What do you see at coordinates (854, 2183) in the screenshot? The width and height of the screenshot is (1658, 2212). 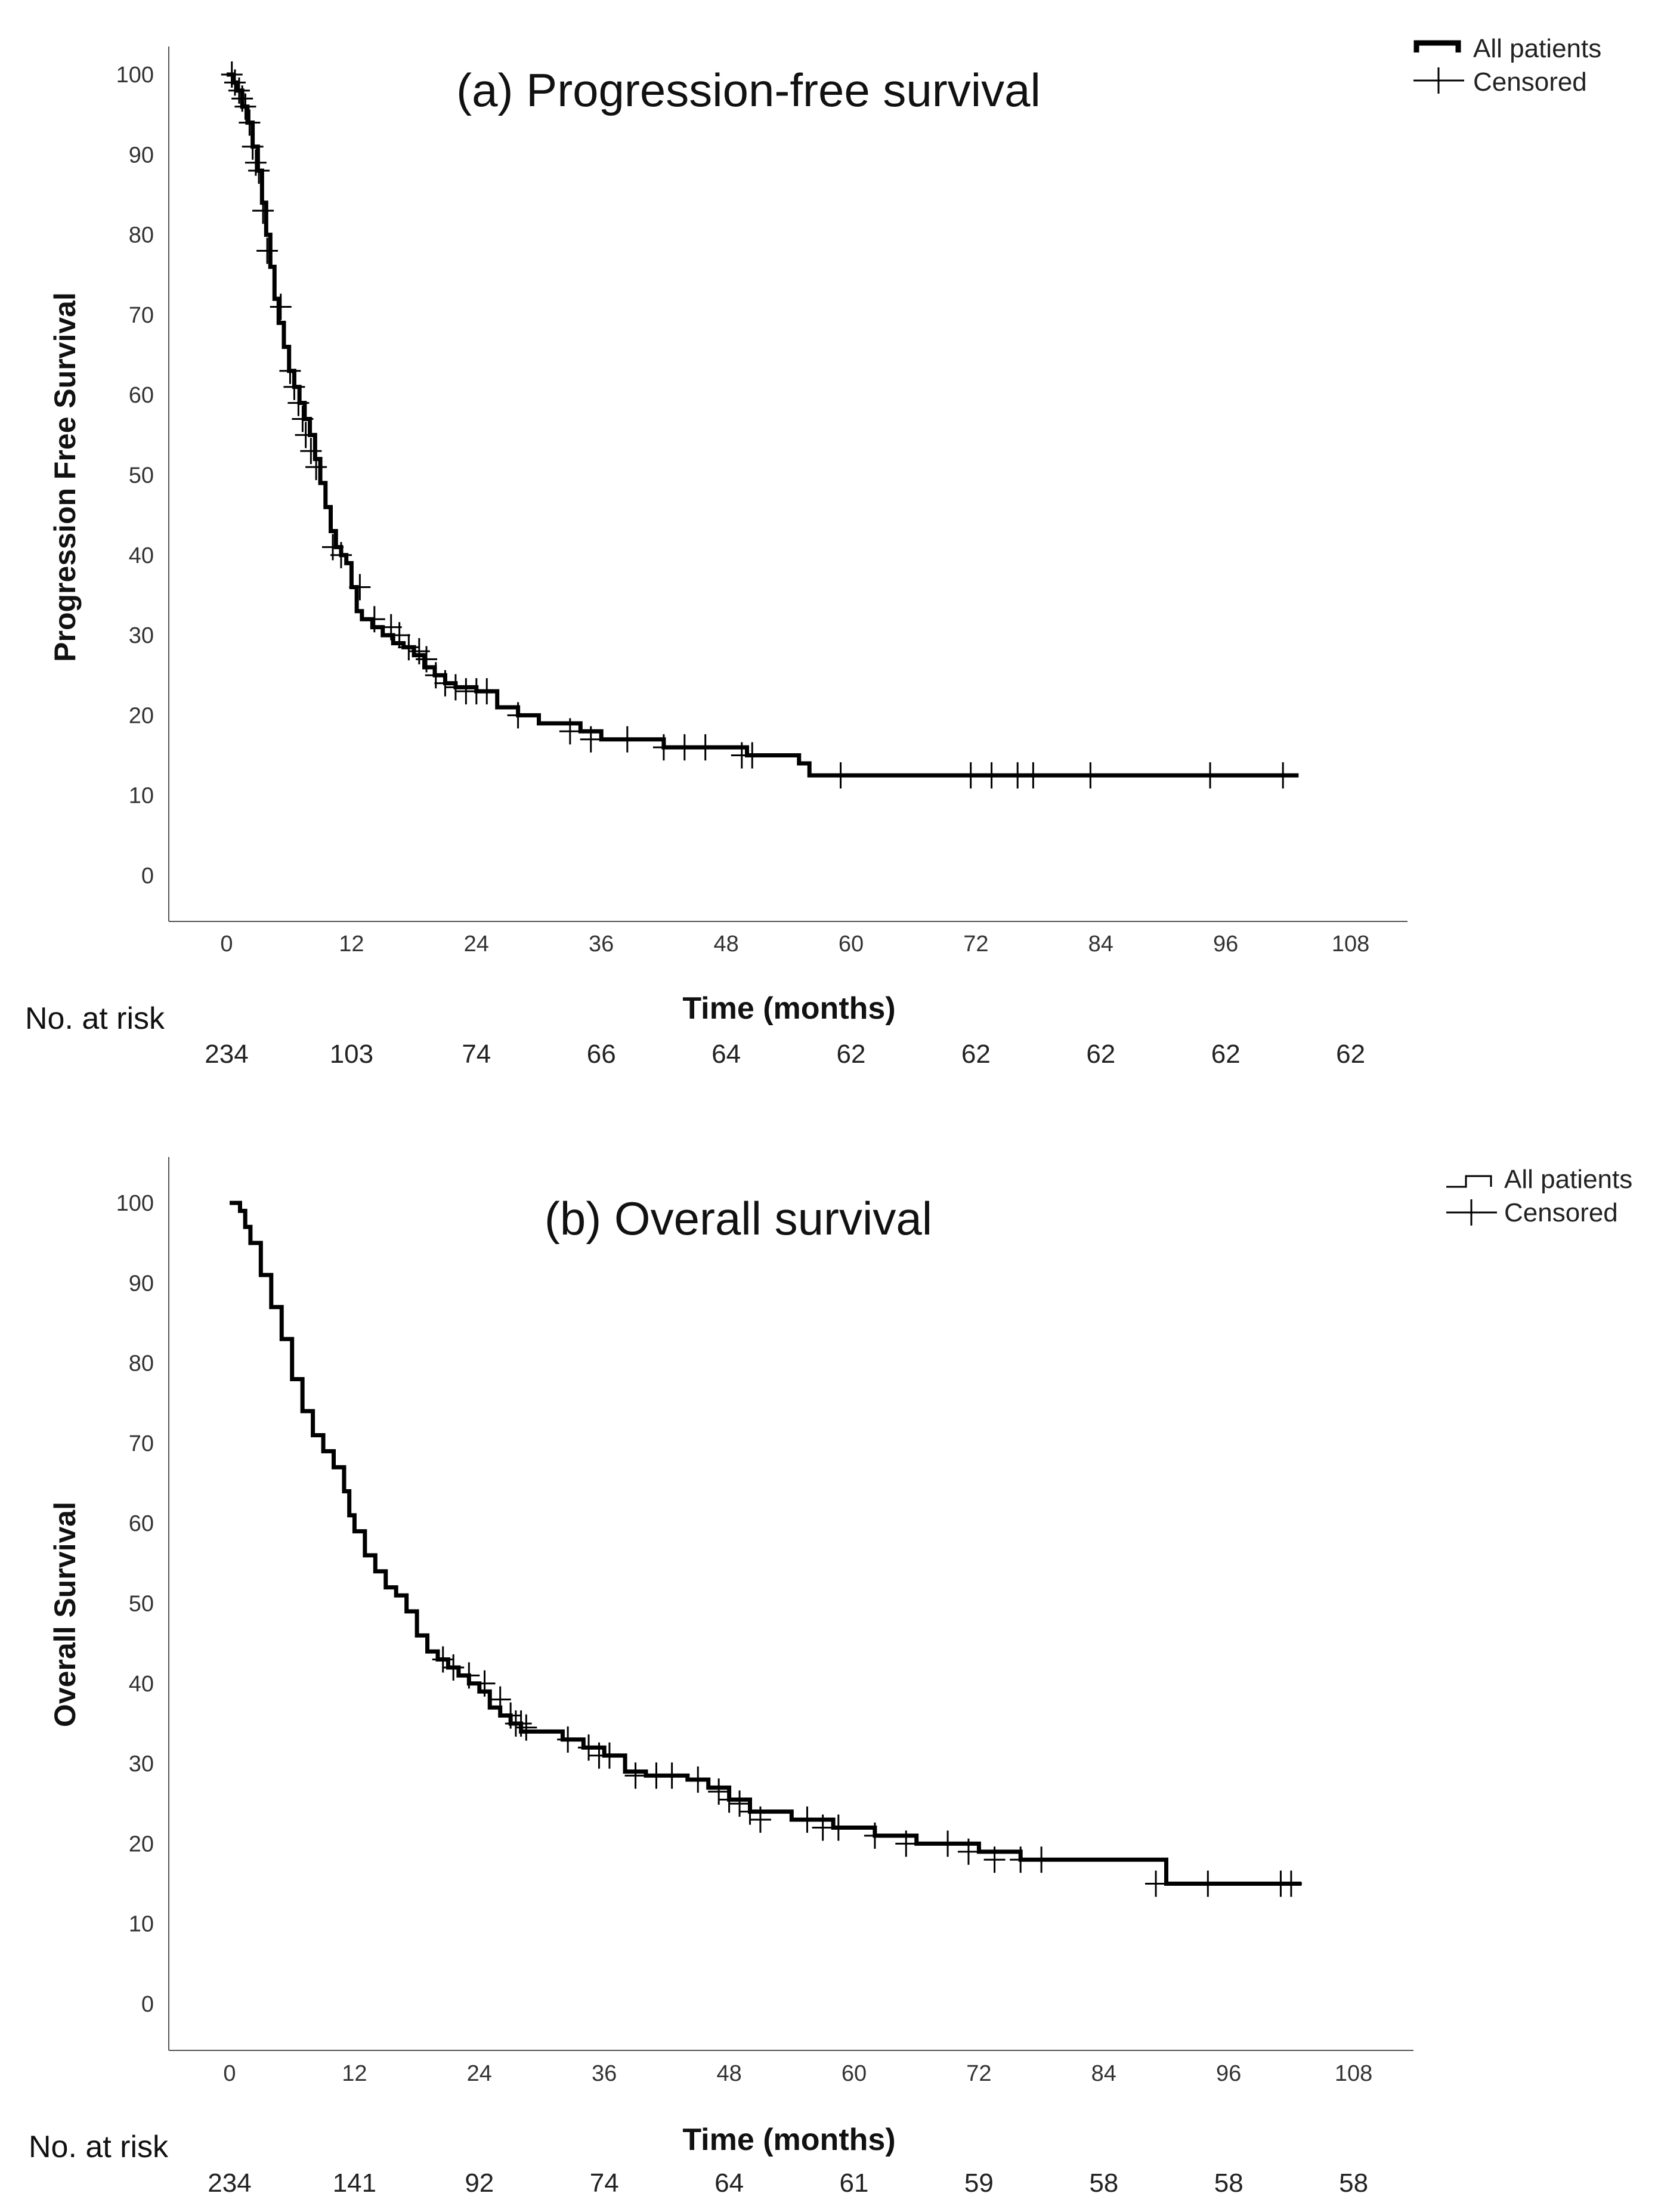 I see `risk-count: 61` at bounding box center [854, 2183].